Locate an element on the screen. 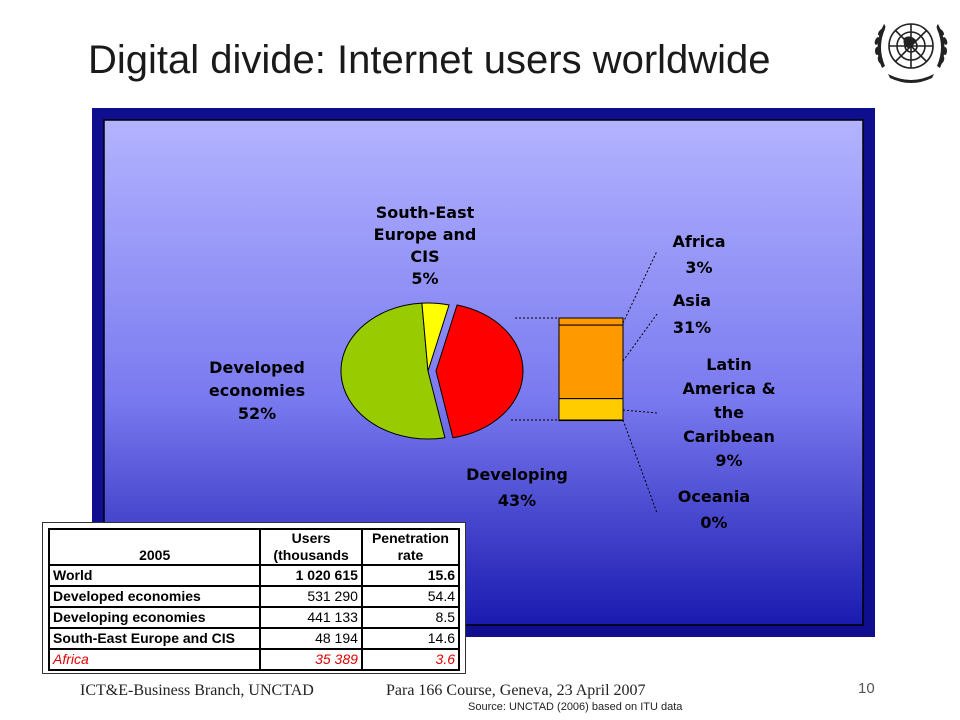  row-users: 48 194 is located at coordinates (311, 638).